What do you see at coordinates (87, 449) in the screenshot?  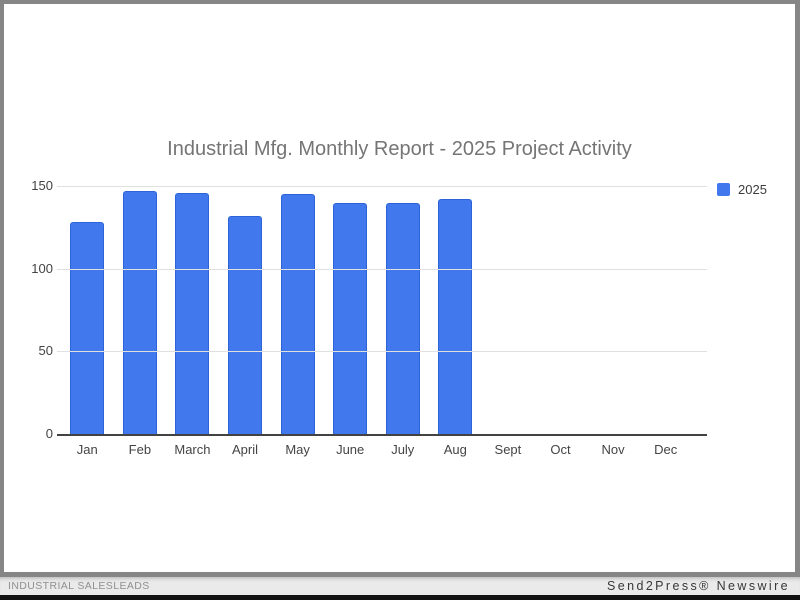 I see `x-axis-label: Jan` at bounding box center [87, 449].